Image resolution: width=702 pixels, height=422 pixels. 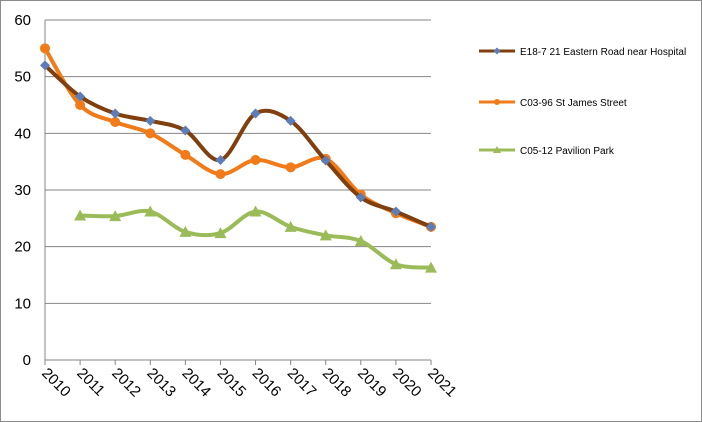 What do you see at coordinates (90, 382) in the screenshot?
I see `x-tick-label: 2011` at bounding box center [90, 382].